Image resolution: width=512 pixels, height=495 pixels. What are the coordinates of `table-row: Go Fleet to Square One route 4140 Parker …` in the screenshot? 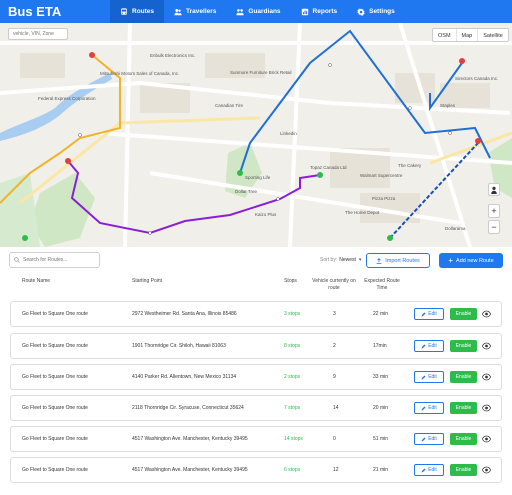 It's located at (256, 377).